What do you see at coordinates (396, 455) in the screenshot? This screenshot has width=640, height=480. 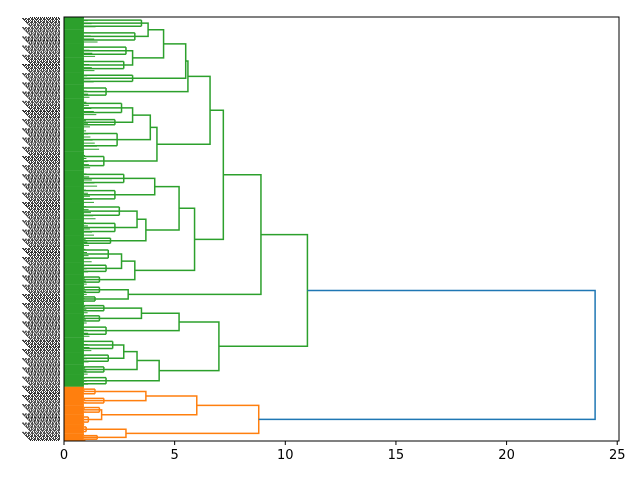 I see `x-tick-label: 15` at bounding box center [396, 455].